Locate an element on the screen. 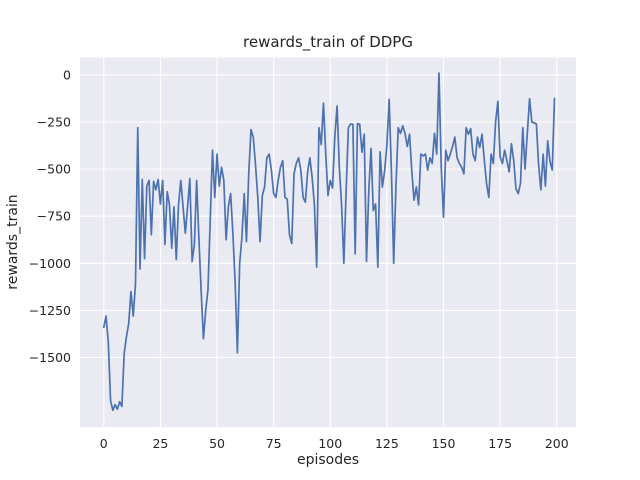 The width and height of the screenshot is (640, 480). x-tick-label: 200 is located at coordinates (557, 443).